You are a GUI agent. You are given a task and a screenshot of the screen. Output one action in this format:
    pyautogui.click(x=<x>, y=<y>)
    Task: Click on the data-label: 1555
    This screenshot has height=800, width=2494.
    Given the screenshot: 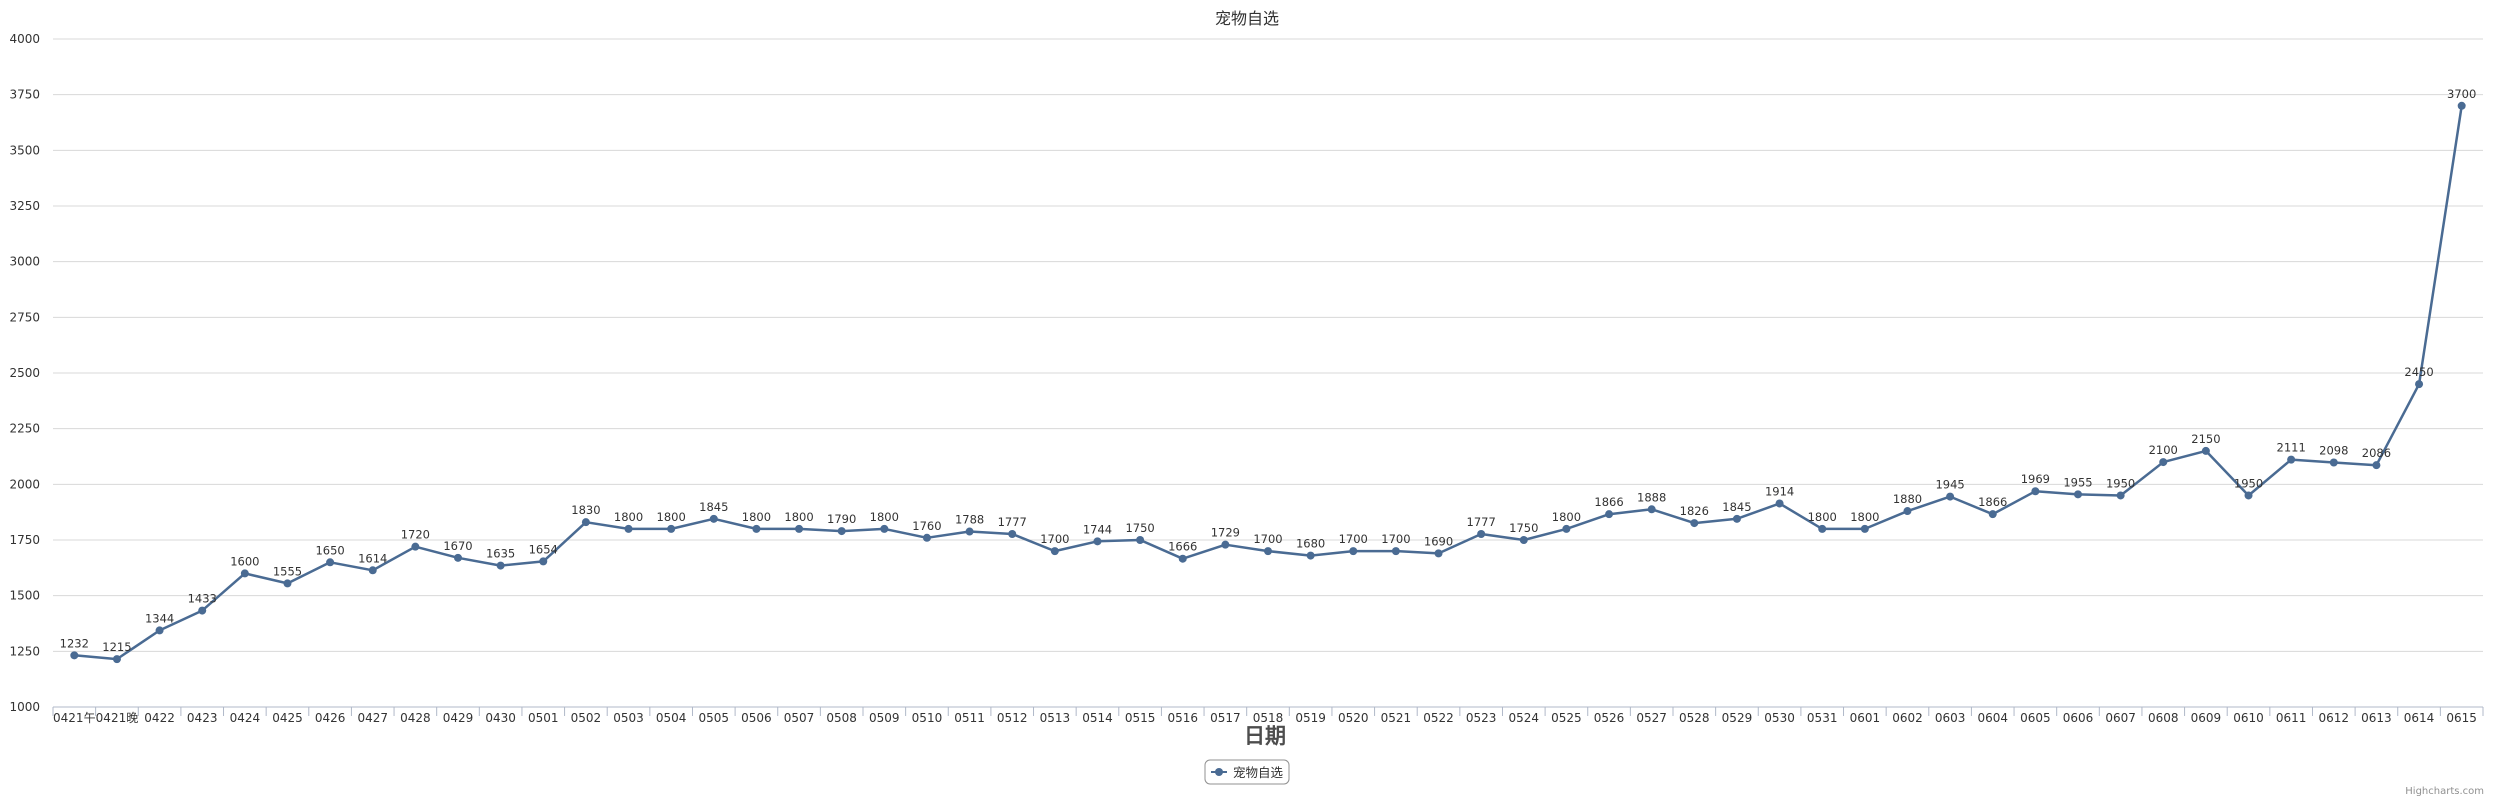 What is the action you would take?
    pyautogui.click(x=287, y=571)
    